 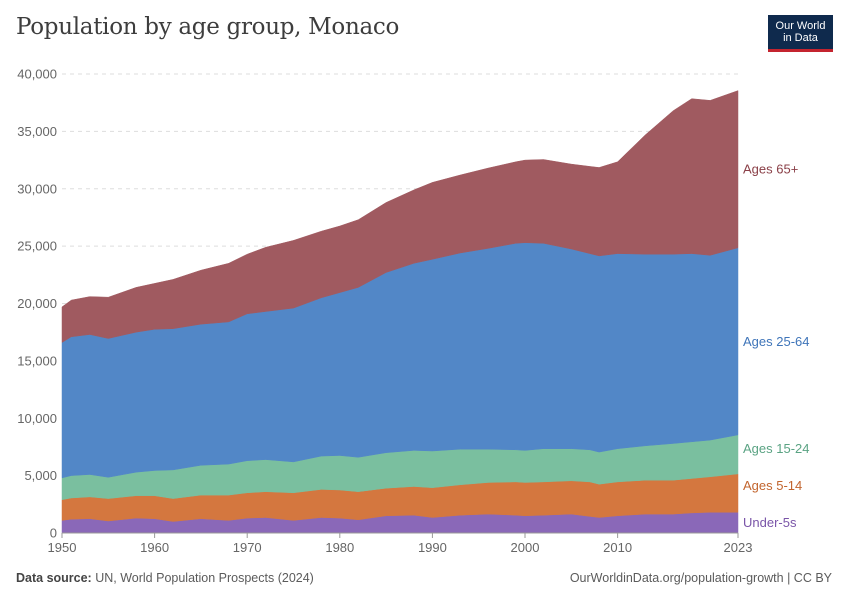 What do you see at coordinates (247, 547) in the screenshot?
I see `x-tick-label: 1970` at bounding box center [247, 547].